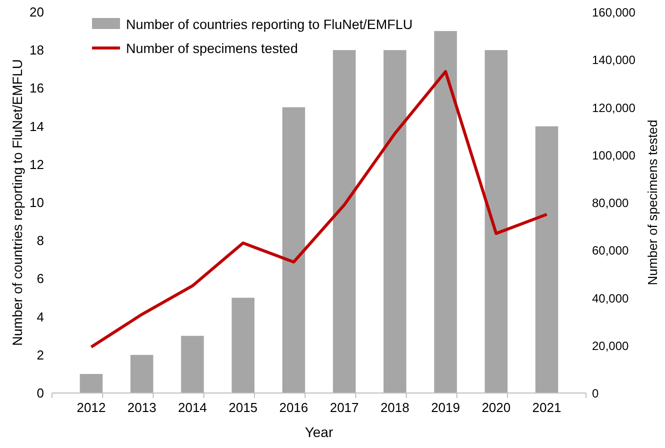 The width and height of the screenshot is (665, 448). I want to click on x-axis-title: Year, so click(319, 432).